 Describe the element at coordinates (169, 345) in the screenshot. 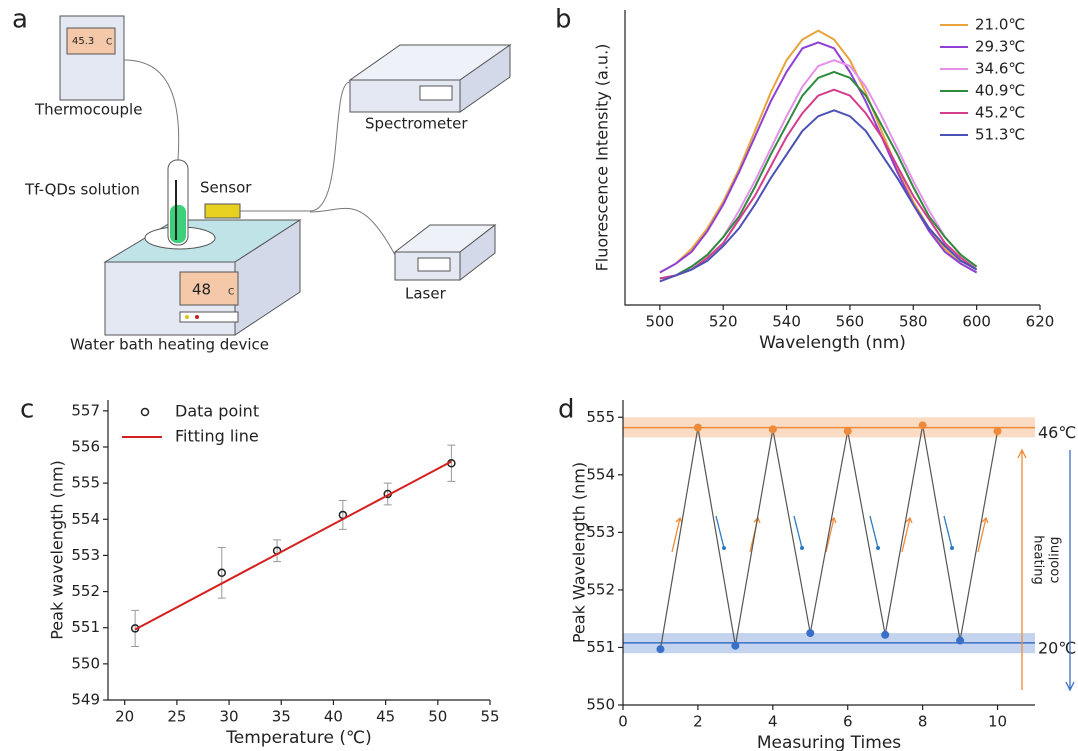

I see `bath-label: Water bath heating device` at that location.